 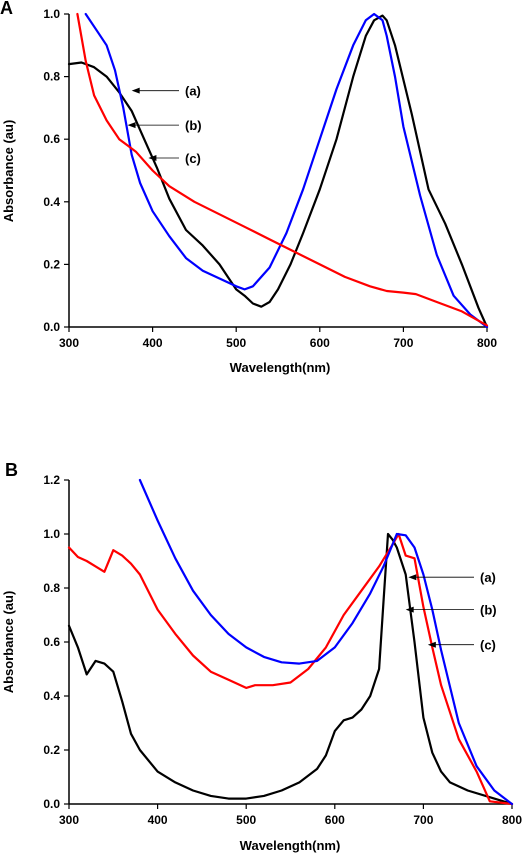 I want to click on panel-b-y-tick-label: 1.0, so click(x=51, y=534).